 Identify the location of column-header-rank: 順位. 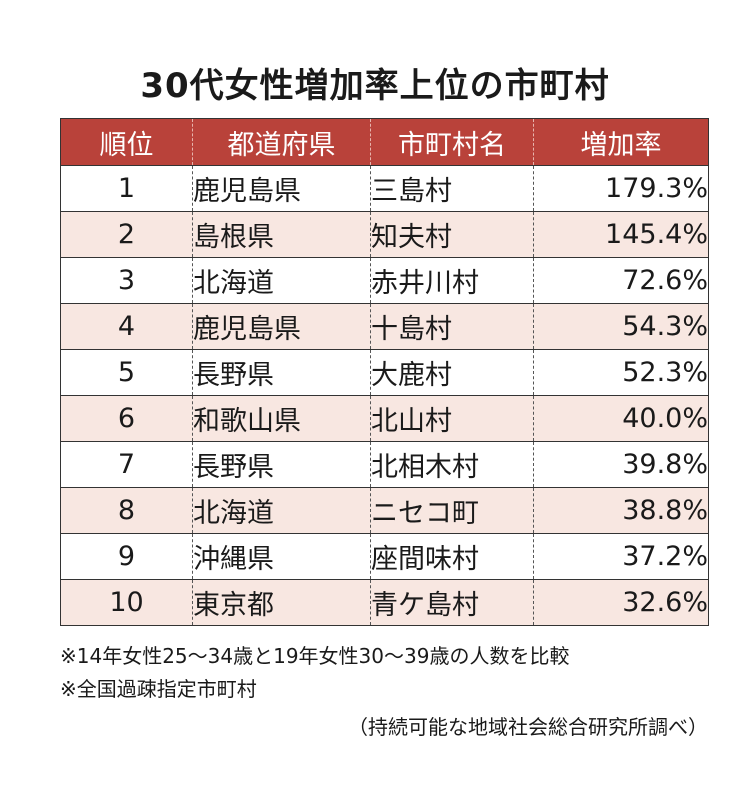
(126, 142).